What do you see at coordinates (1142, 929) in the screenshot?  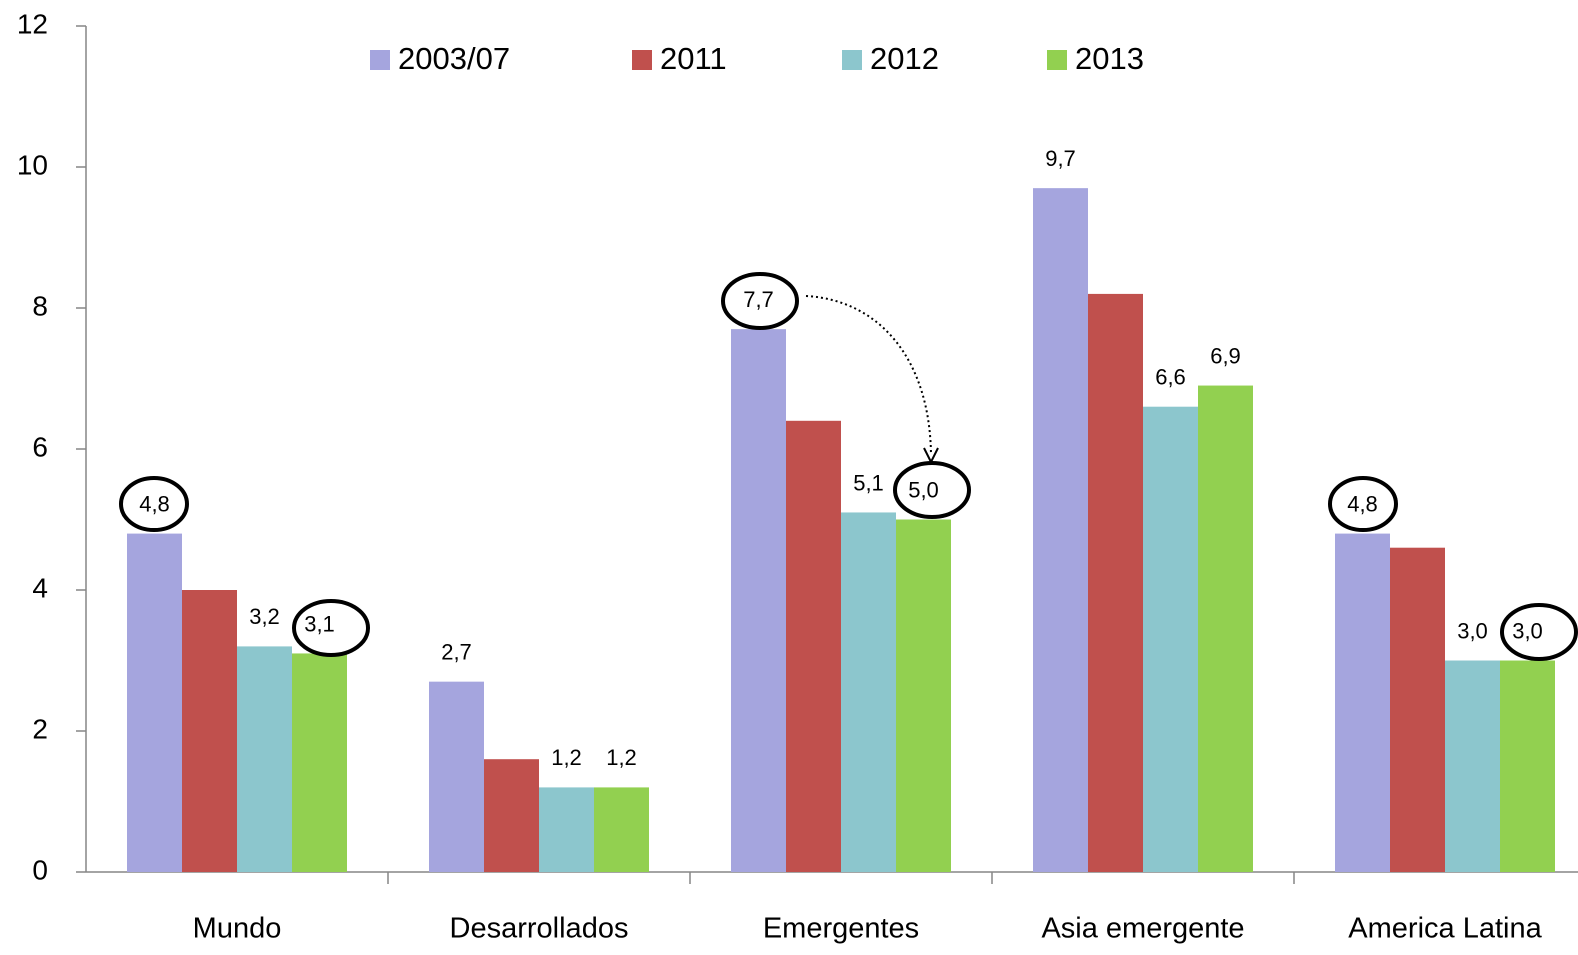 I see `x-tick-label: Asia emergente` at bounding box center [1142, 929].